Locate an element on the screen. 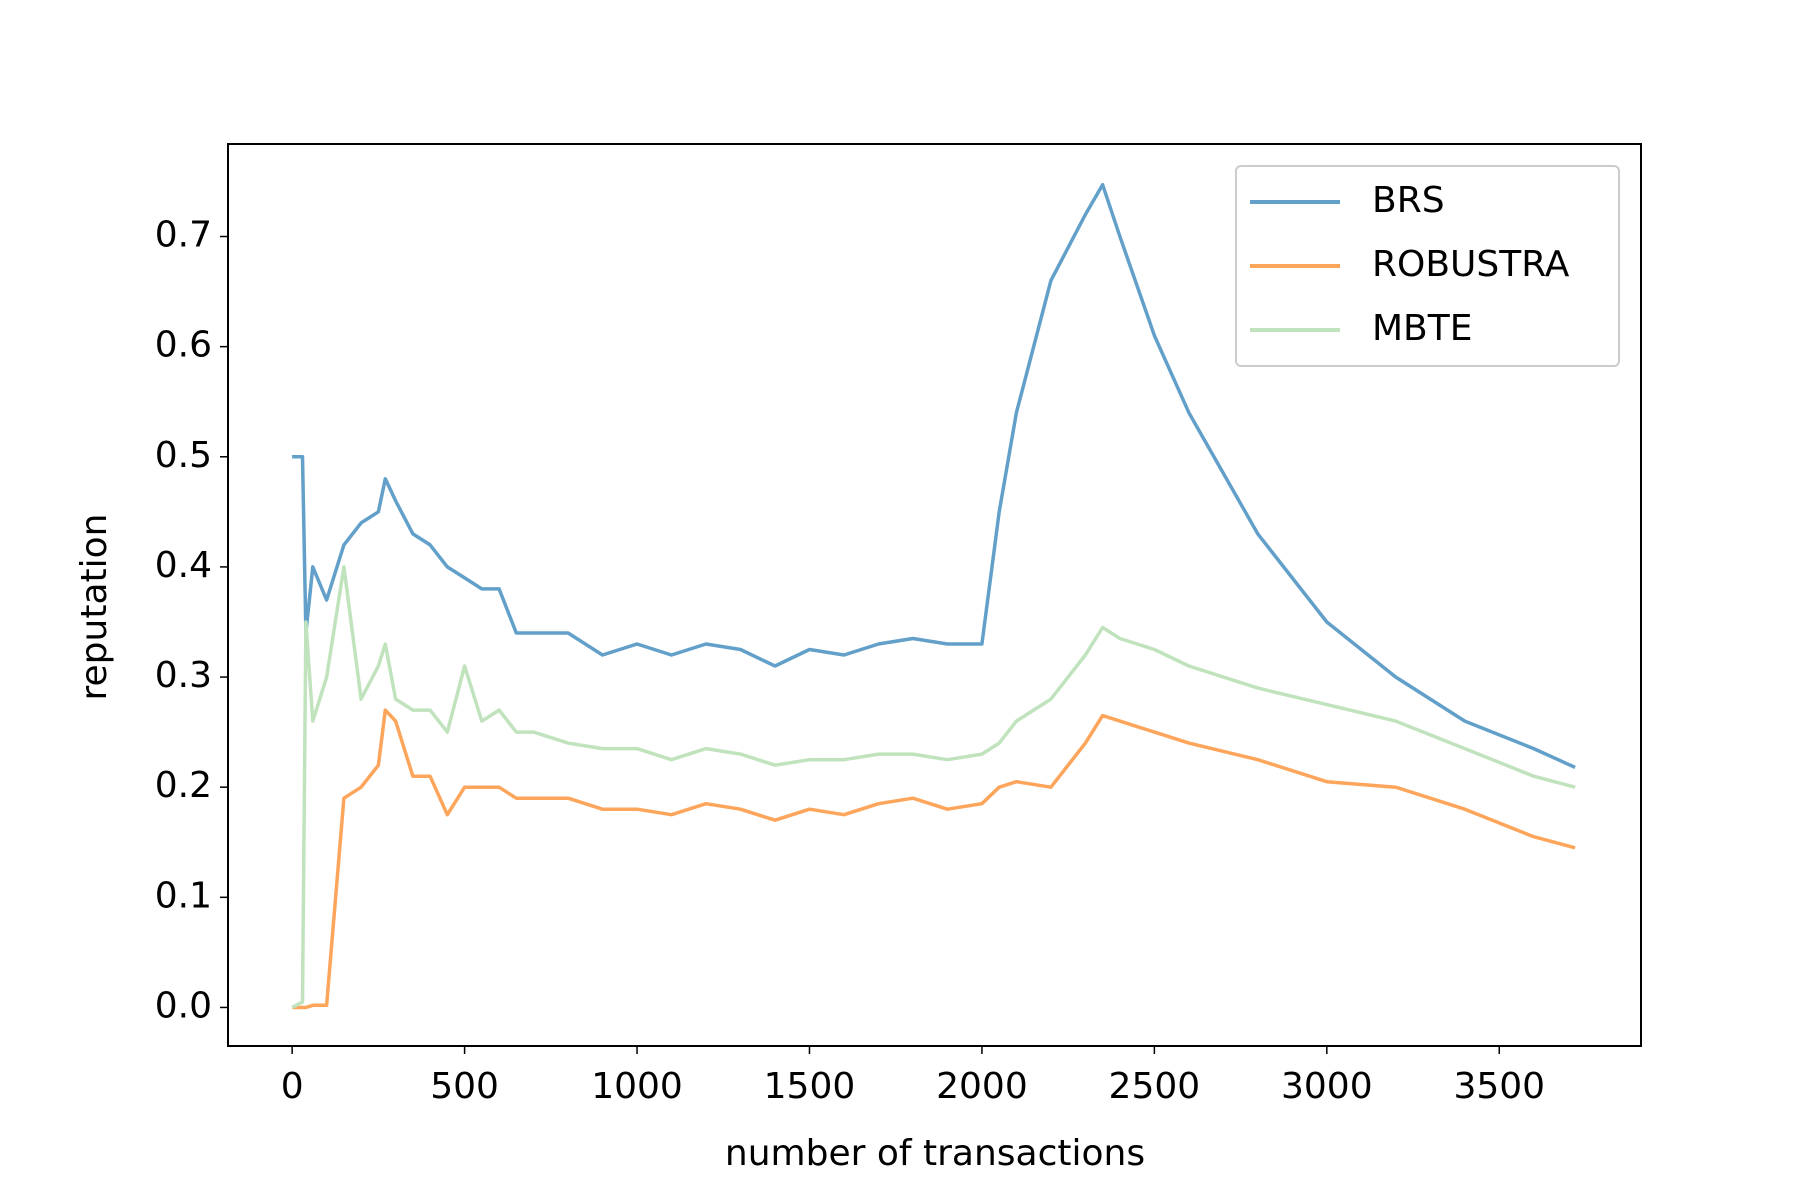  x-tick-label: 0 is located at coordinates (292, 1086).